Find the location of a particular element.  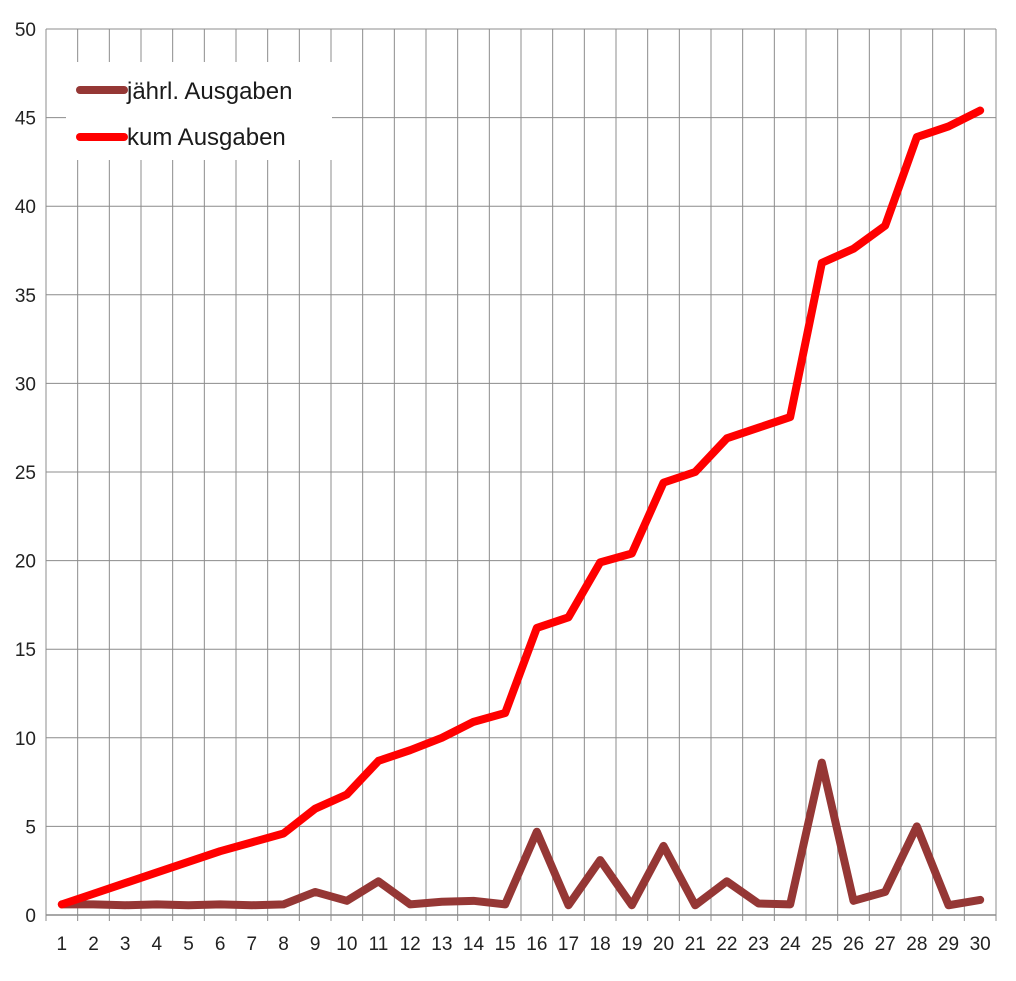

x-tick-label: 20 is located at coordinates (663, 944).